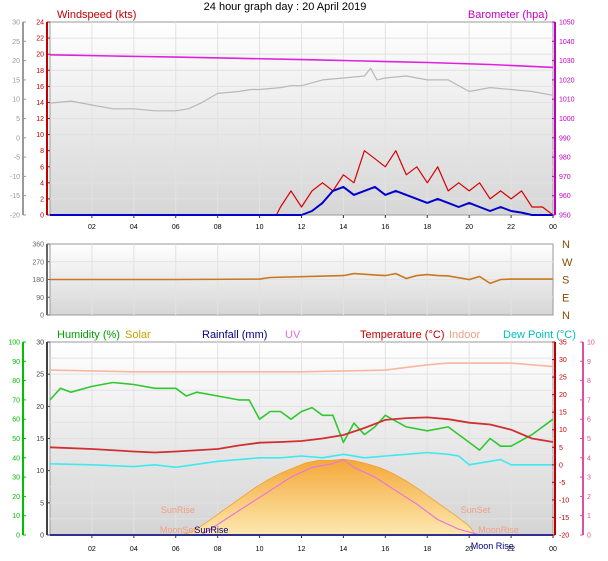  I want to click on legend-item: Humidity (%), so click(88, 335).